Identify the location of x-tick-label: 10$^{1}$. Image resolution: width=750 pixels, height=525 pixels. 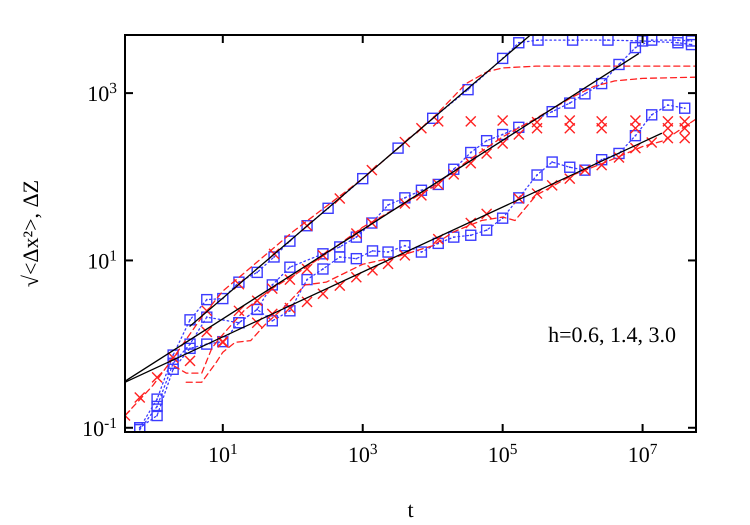
(223, 453).